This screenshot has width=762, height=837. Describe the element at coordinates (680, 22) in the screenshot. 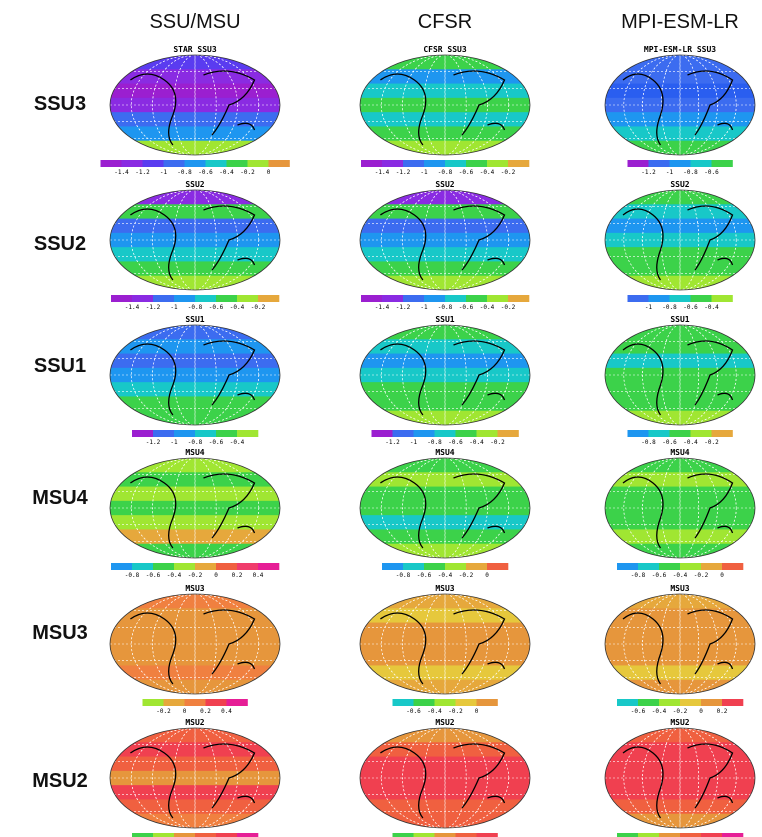

I see `column-header: MPI-ESM-LR` at that location.